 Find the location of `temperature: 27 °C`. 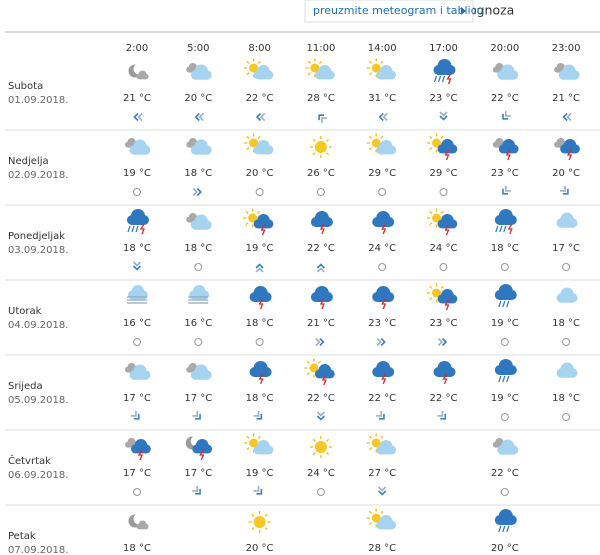

temperature: 27 °C is located at coordinates (382, 473).